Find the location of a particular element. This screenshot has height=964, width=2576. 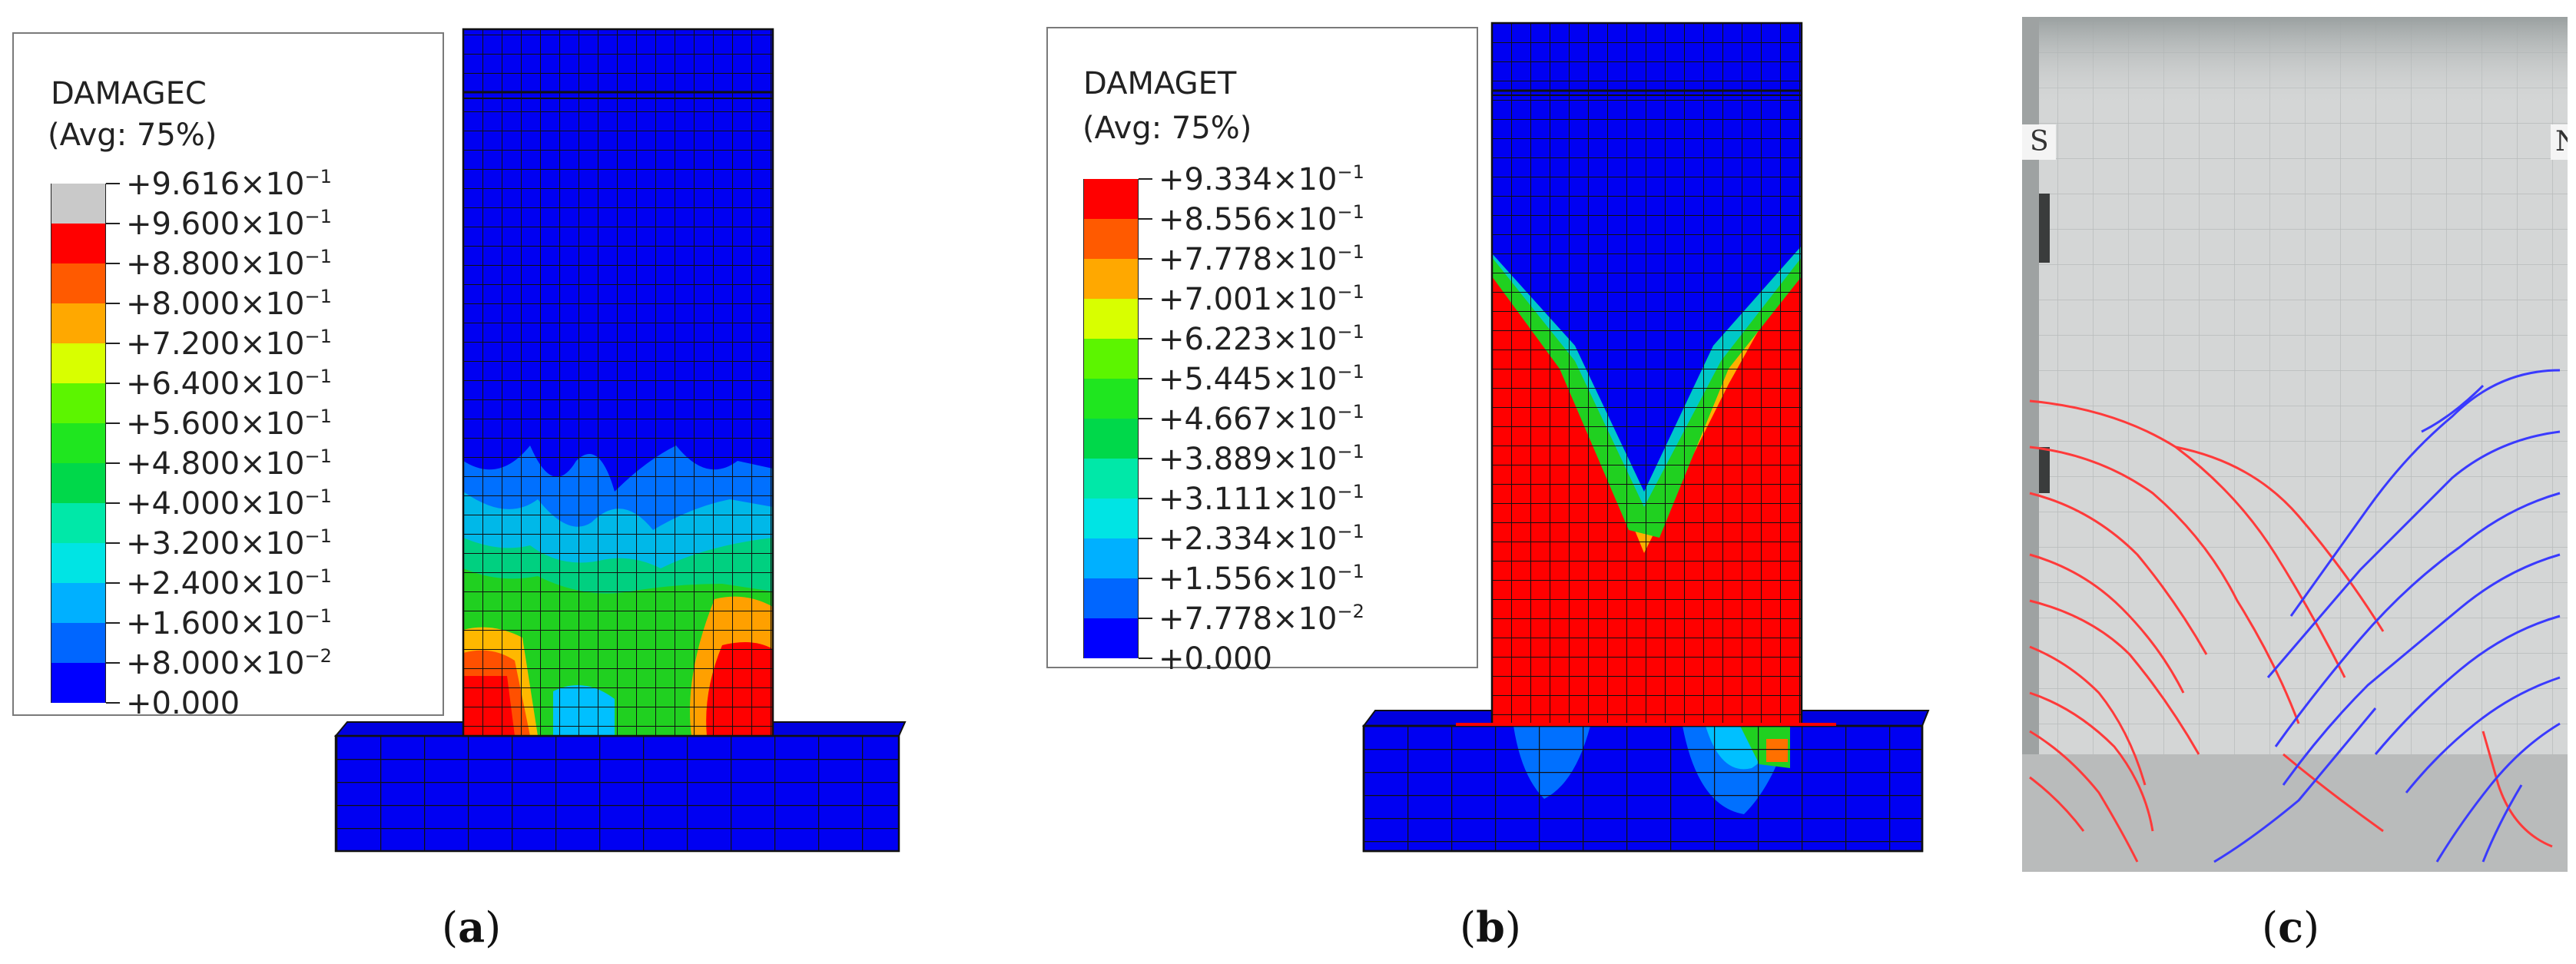

caption-a-letter: a is located at coordinates (472, 927).